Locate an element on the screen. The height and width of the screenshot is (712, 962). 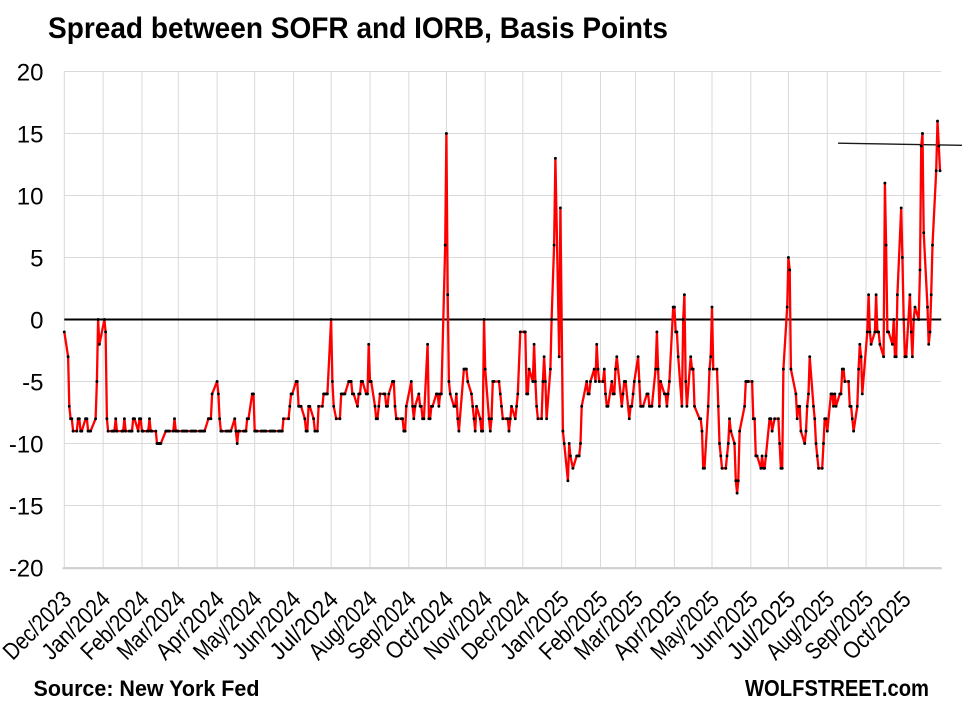
svg-text: WOLFSTREET.com is located at coordinates (837, 688).